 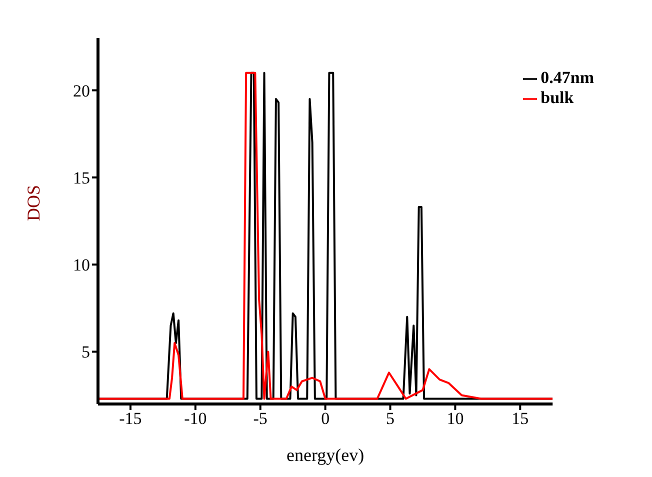 I want to click on y-tick-label: 5, so click(x=86, y=352).